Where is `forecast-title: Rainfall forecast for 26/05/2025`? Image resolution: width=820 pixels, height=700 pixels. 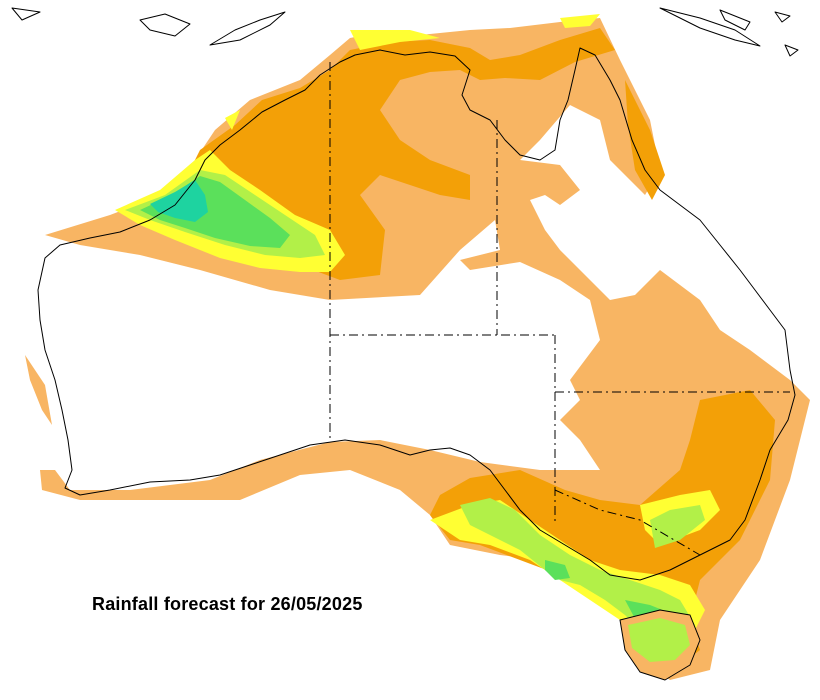
forecast-title: Rainfall forecast for 26/05/2025 is located at coordinates (227, 604).